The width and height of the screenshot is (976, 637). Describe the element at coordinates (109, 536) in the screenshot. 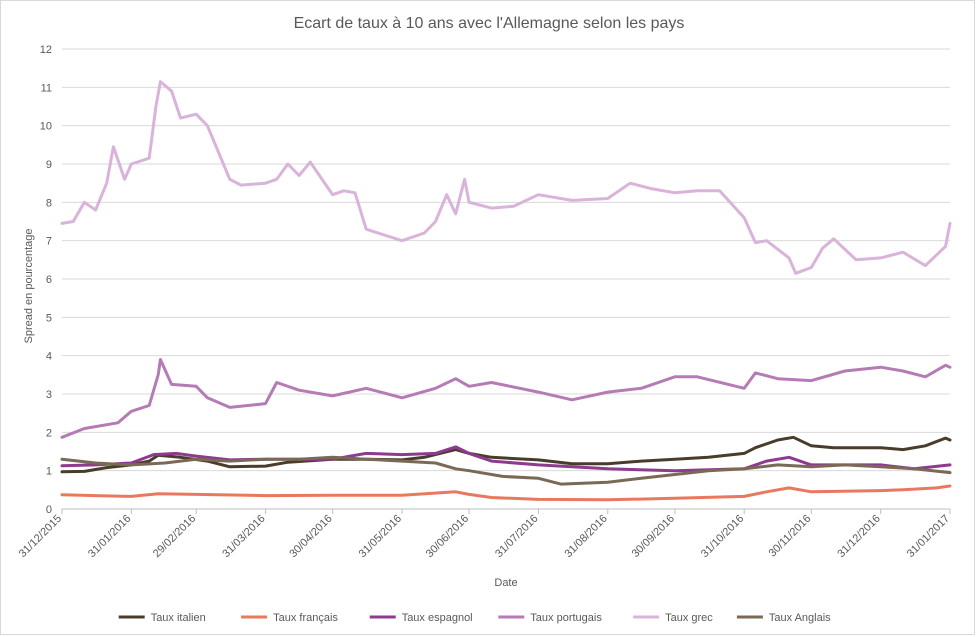

I see `x-tick-label: 31/01/2016` at that location.